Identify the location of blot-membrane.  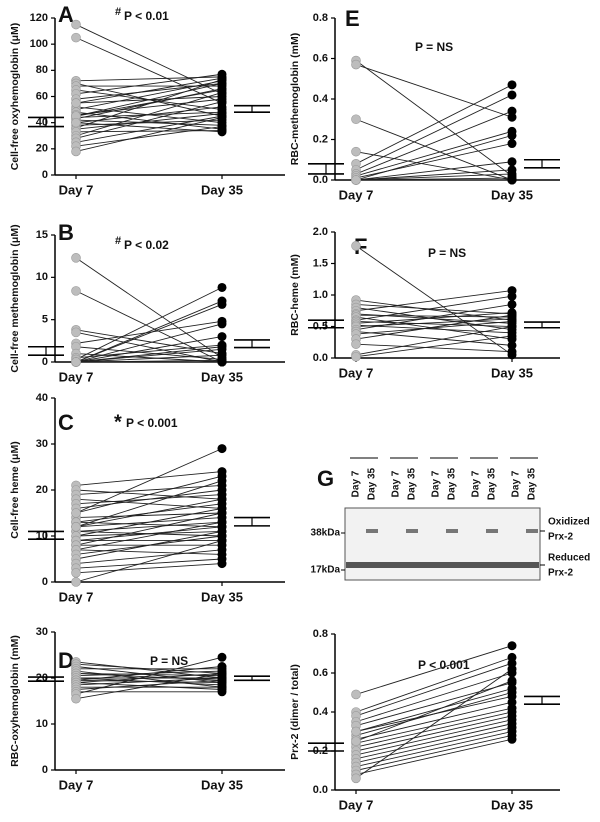
(442, 544).